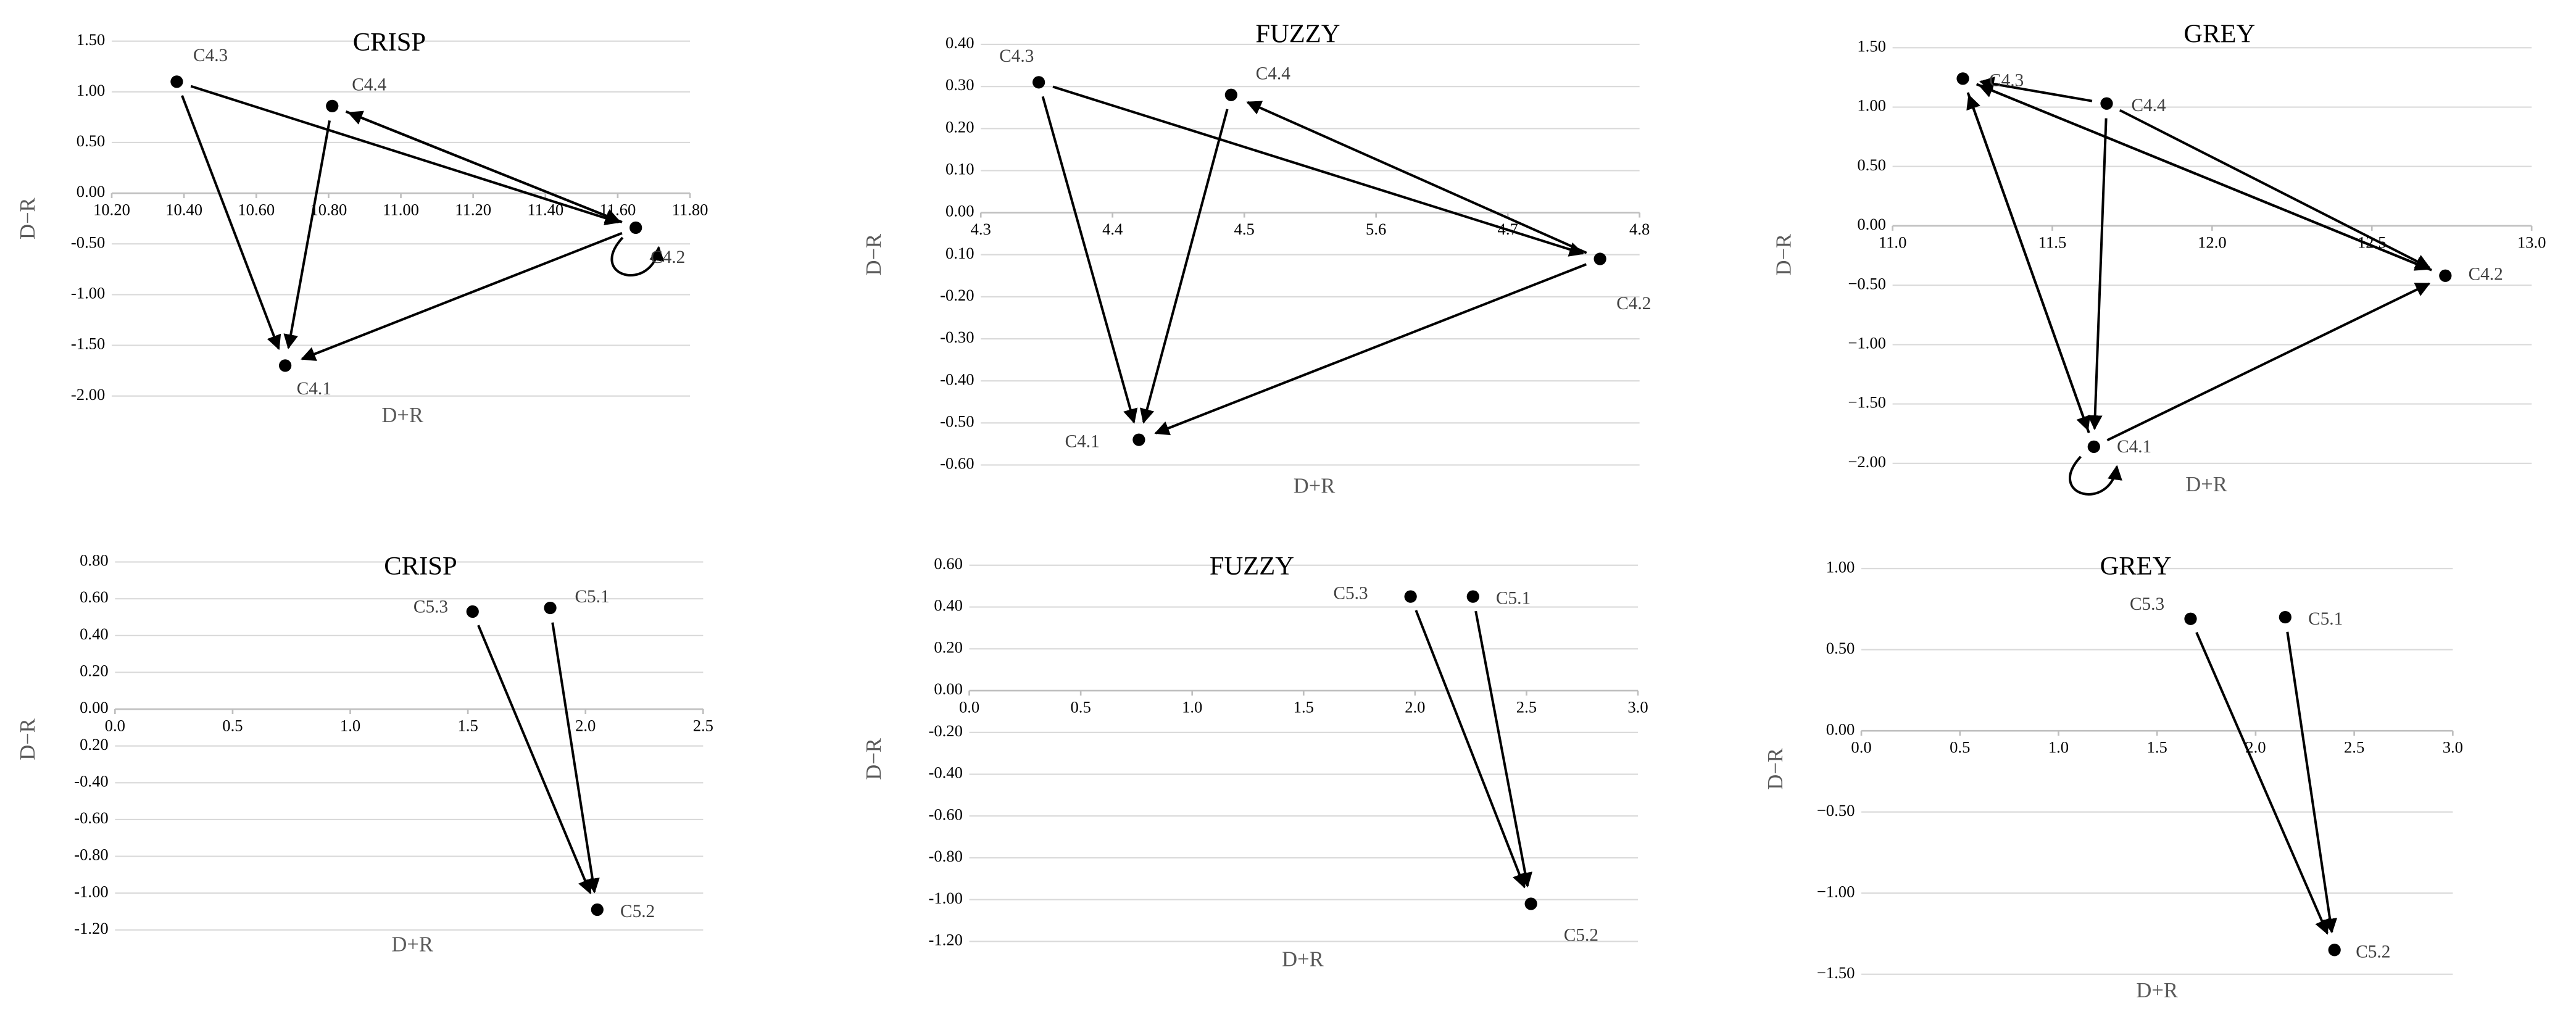 The height and width of the screenshot is (1022, 2576). I want to click on x-tick-label: 0.5, so click(1960, 747).